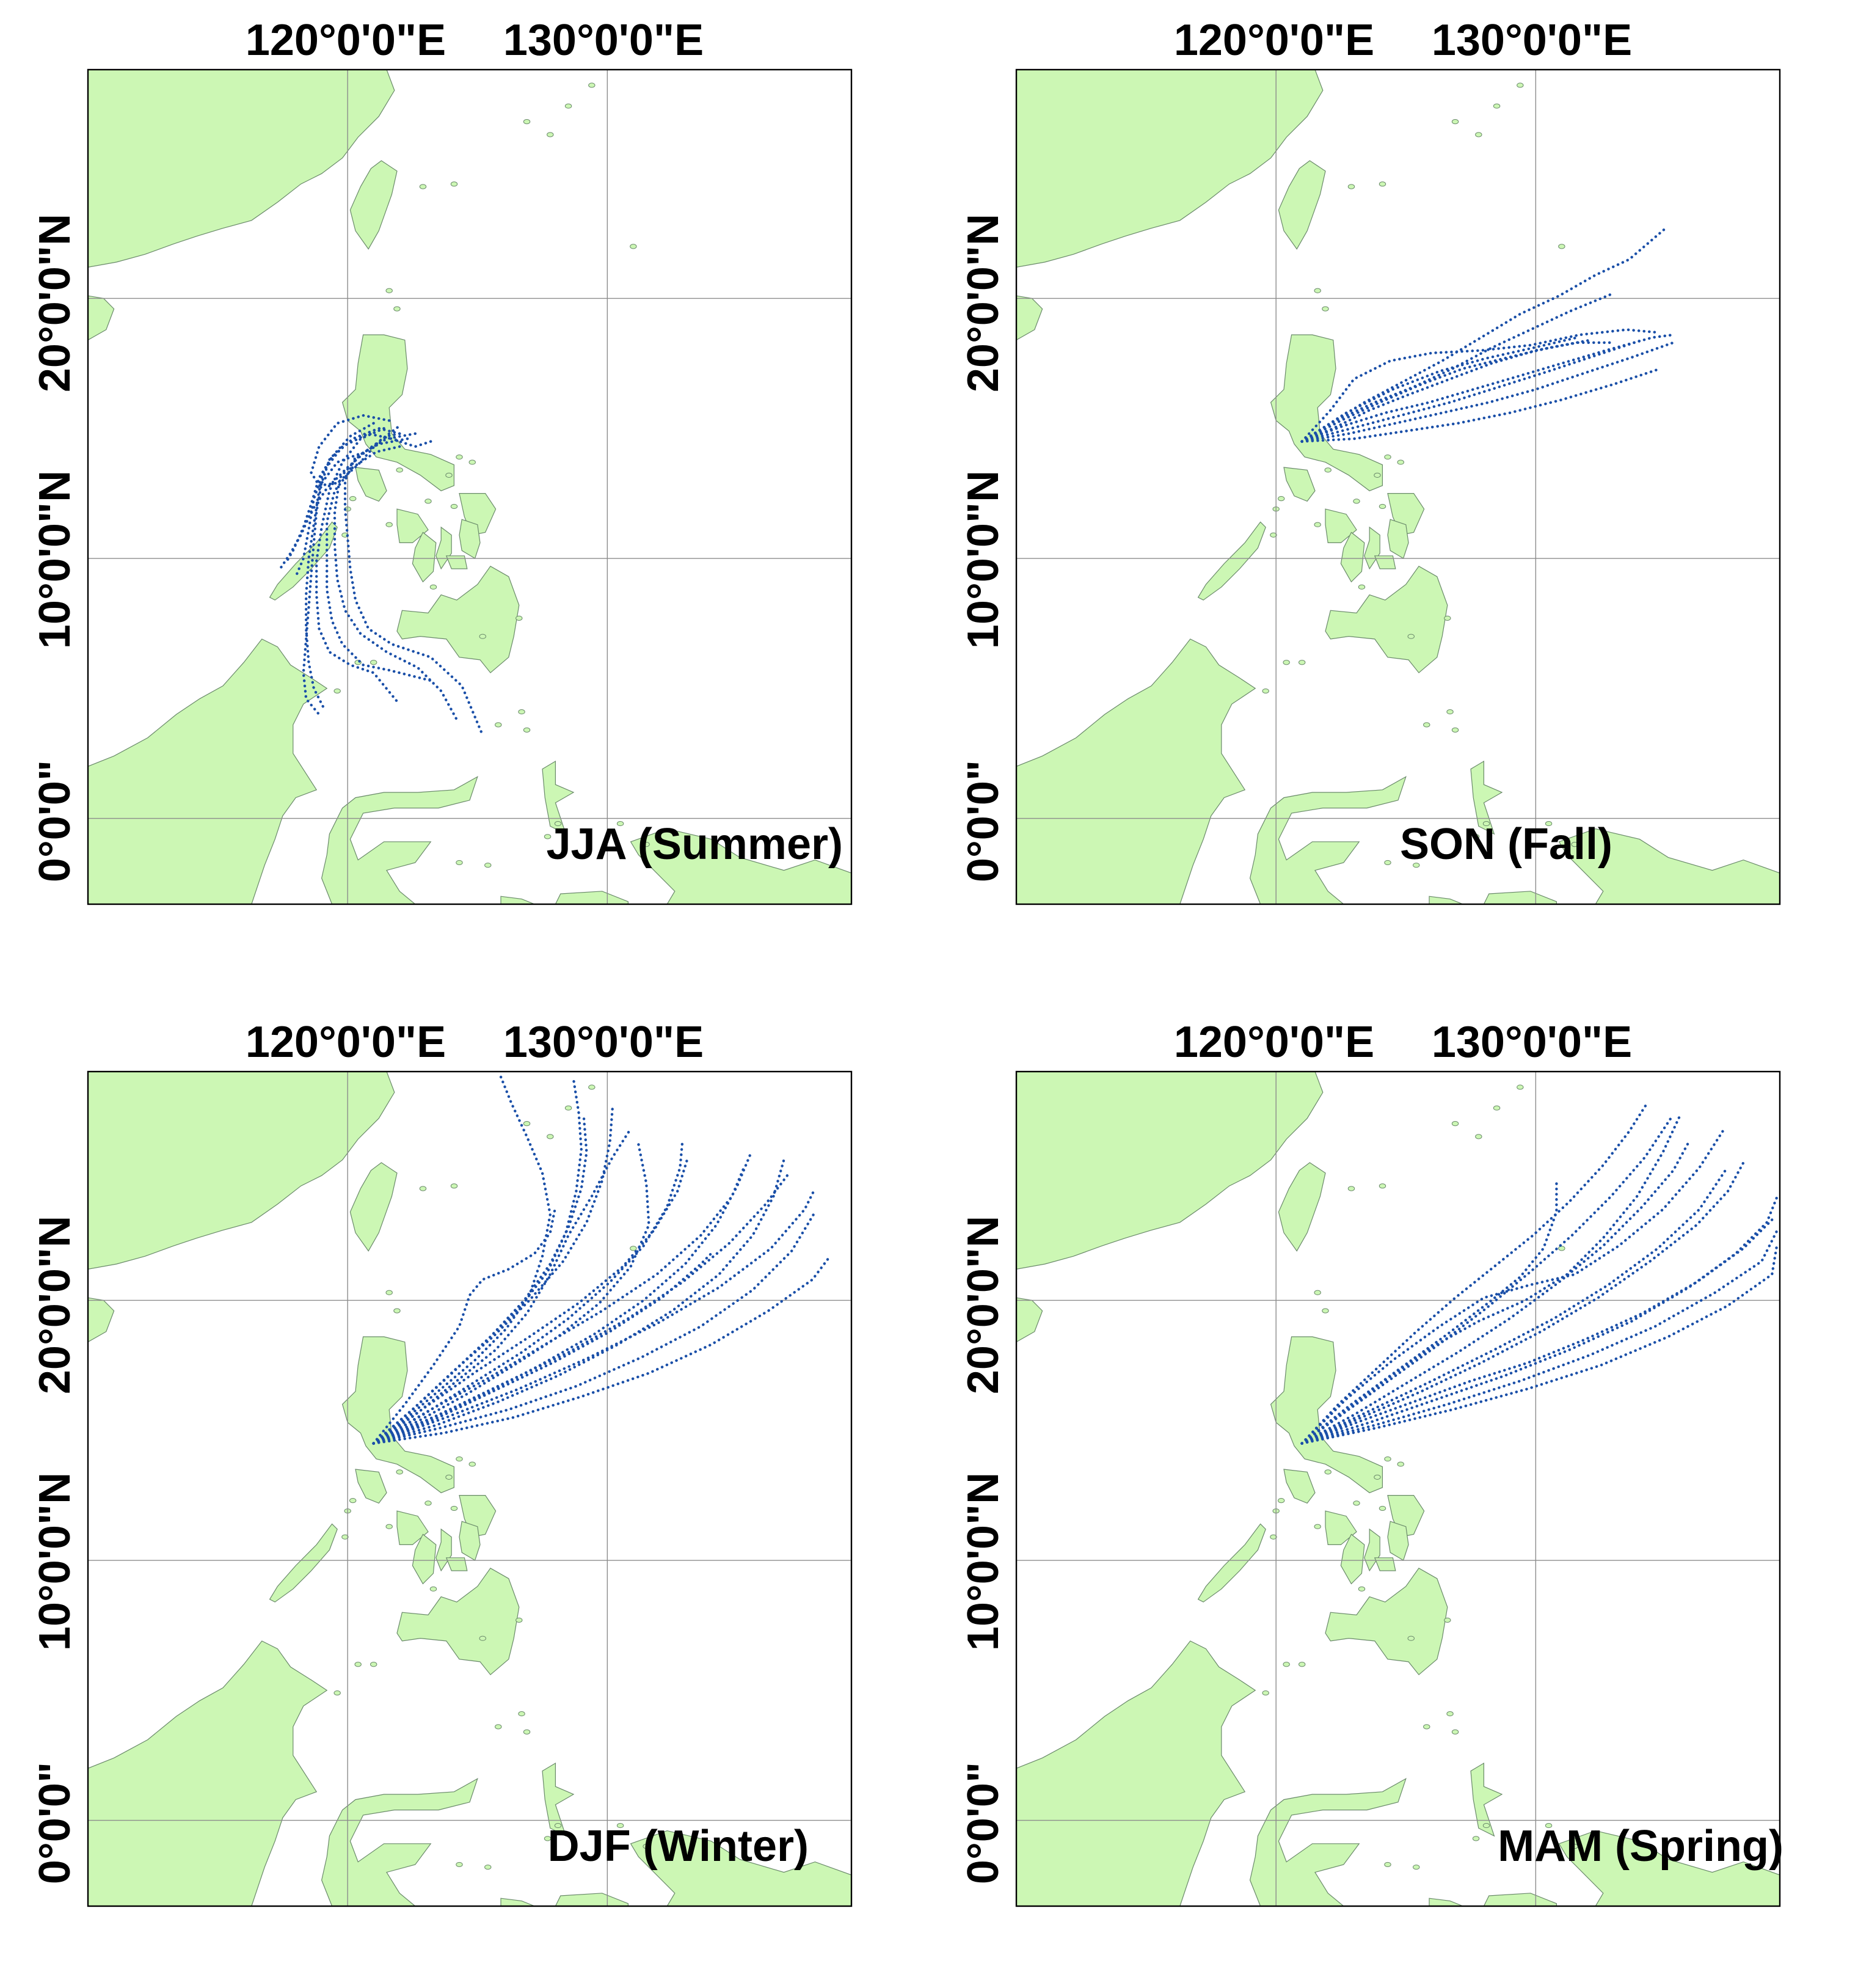 This screenshot has height=1988, width=1858. I want to click on lon-label-130: 130°0'0"E, so click(603, 1042).